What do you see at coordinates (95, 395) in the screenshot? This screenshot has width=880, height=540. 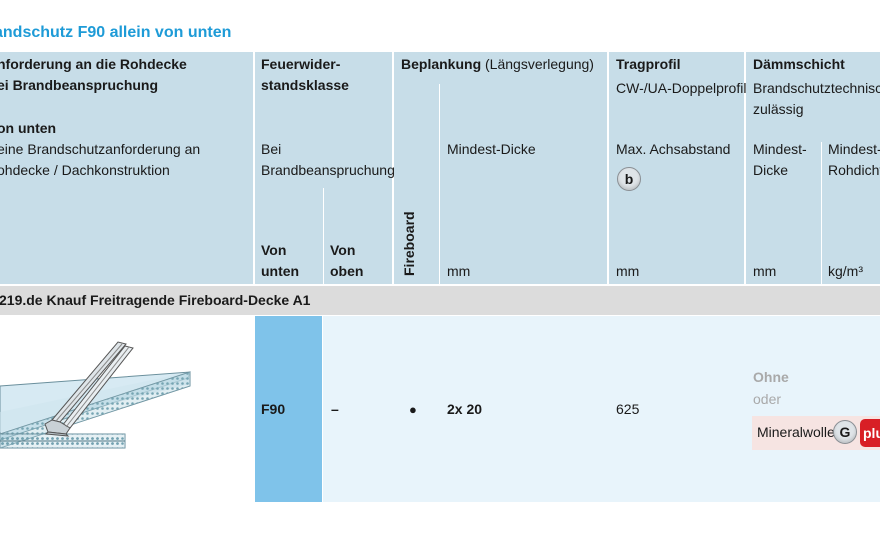 I see `ceiling-construction-illustration` at bounding box center [95, 395].